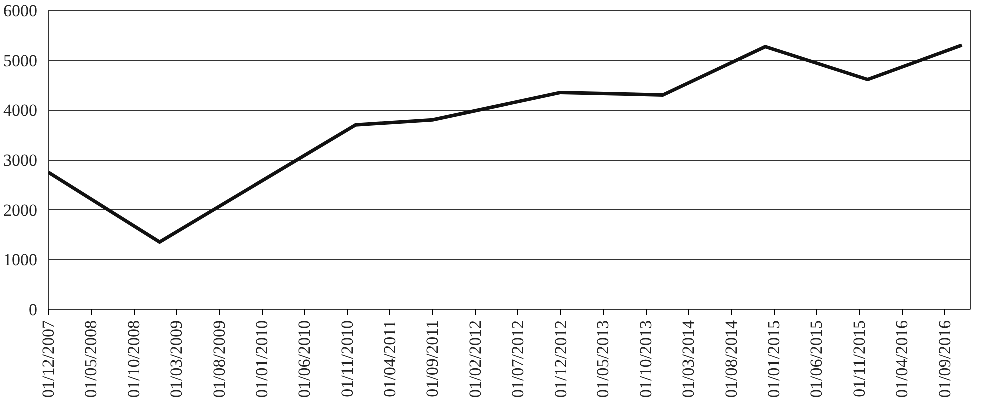  What do you see at coordinates (390, 359) in the screenshot?
I see `x-tick-label: 01/04/2011` at bounding box center [390, 359].